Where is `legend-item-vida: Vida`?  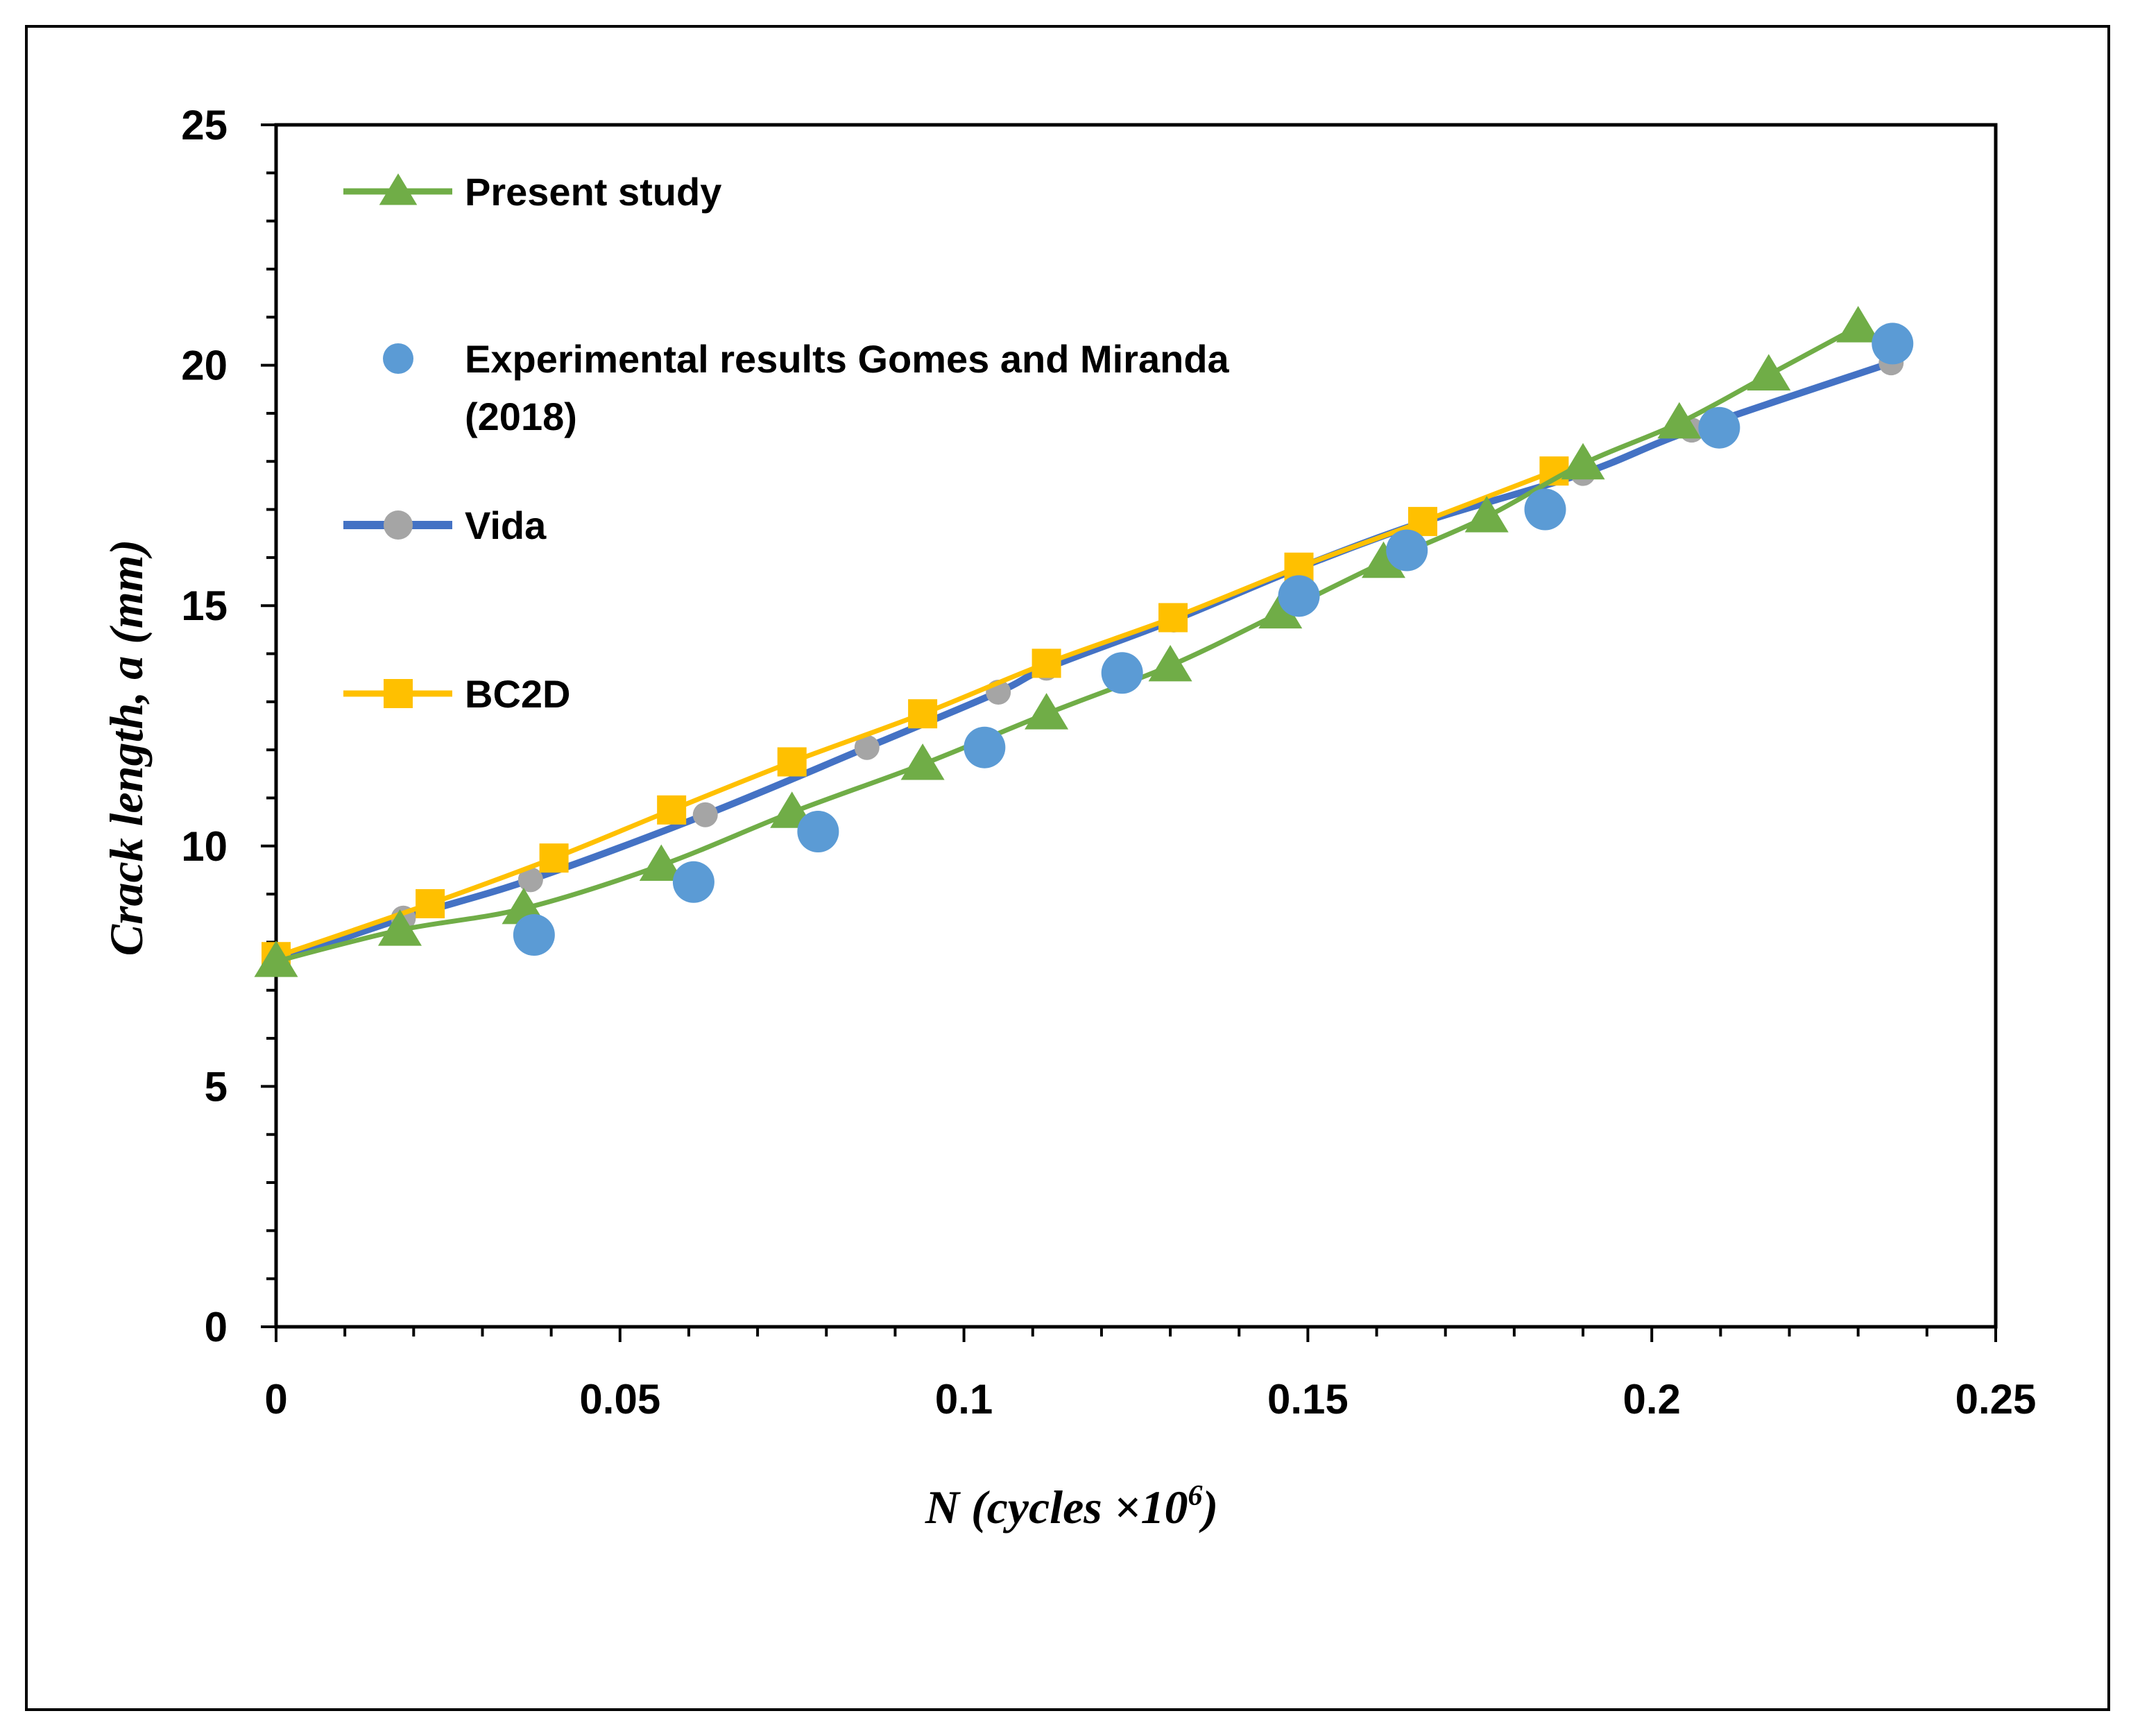
legend-item-vida: Vida is located at coordinates (445, 526).